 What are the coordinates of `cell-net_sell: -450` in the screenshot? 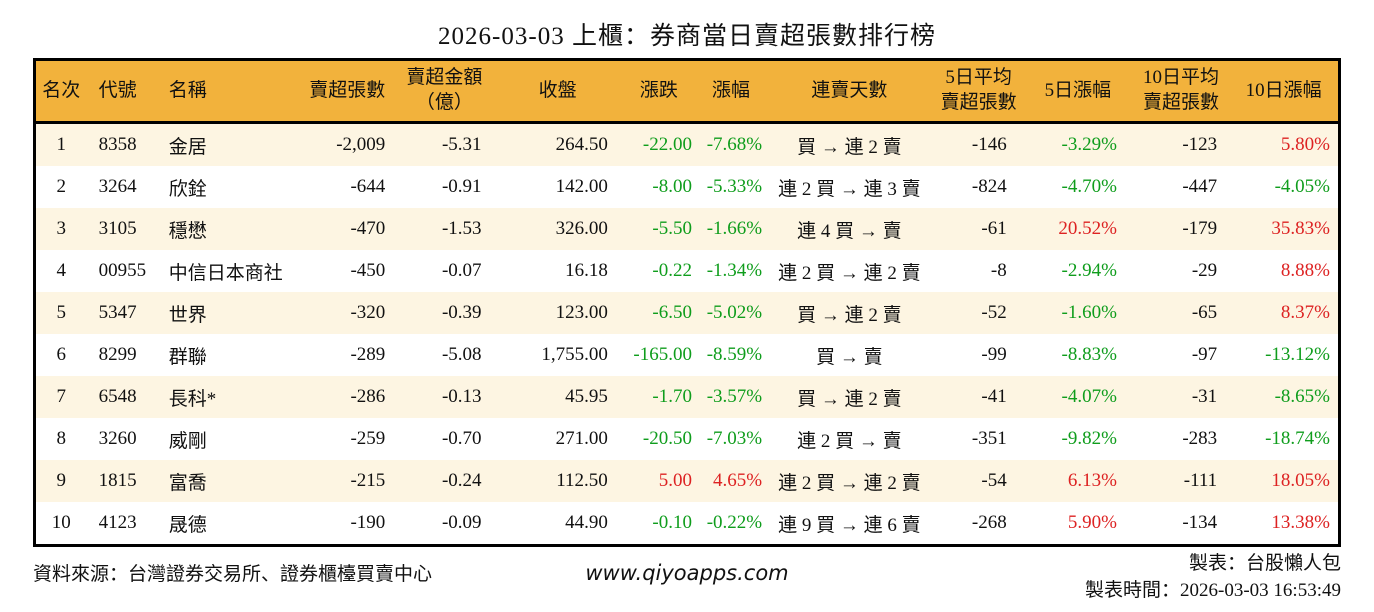 It's located at (368, 270).